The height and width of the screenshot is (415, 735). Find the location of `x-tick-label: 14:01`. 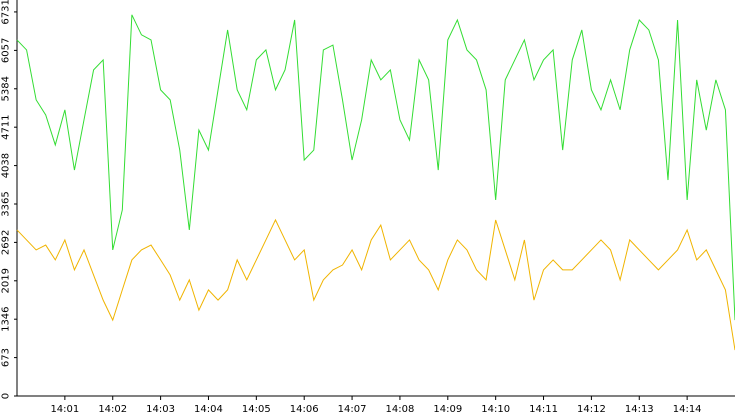

x-tick-label: 14:01 is located at coordinates (64, 409).